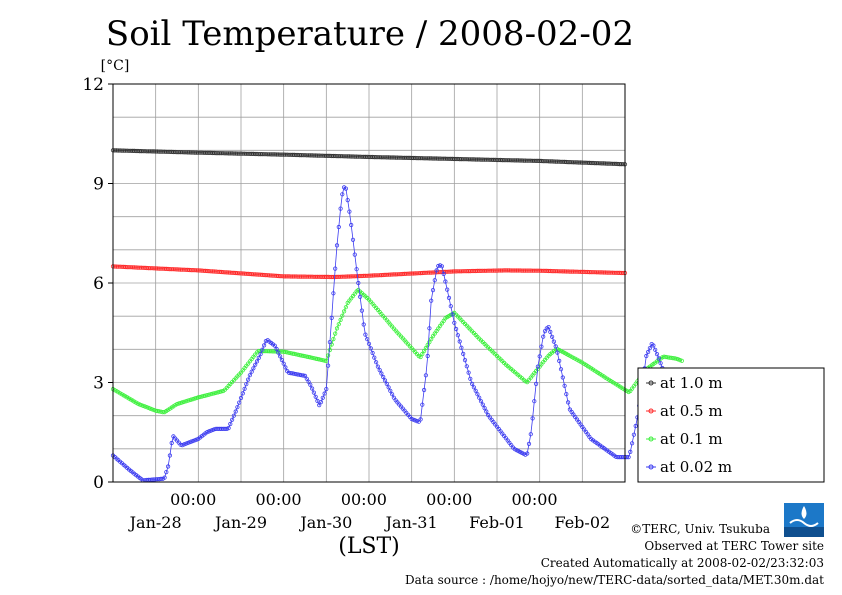 The width and height of the screenshot is (842, 595). I want to click on y-axis-unit-label: [°C], so click(115, 66).